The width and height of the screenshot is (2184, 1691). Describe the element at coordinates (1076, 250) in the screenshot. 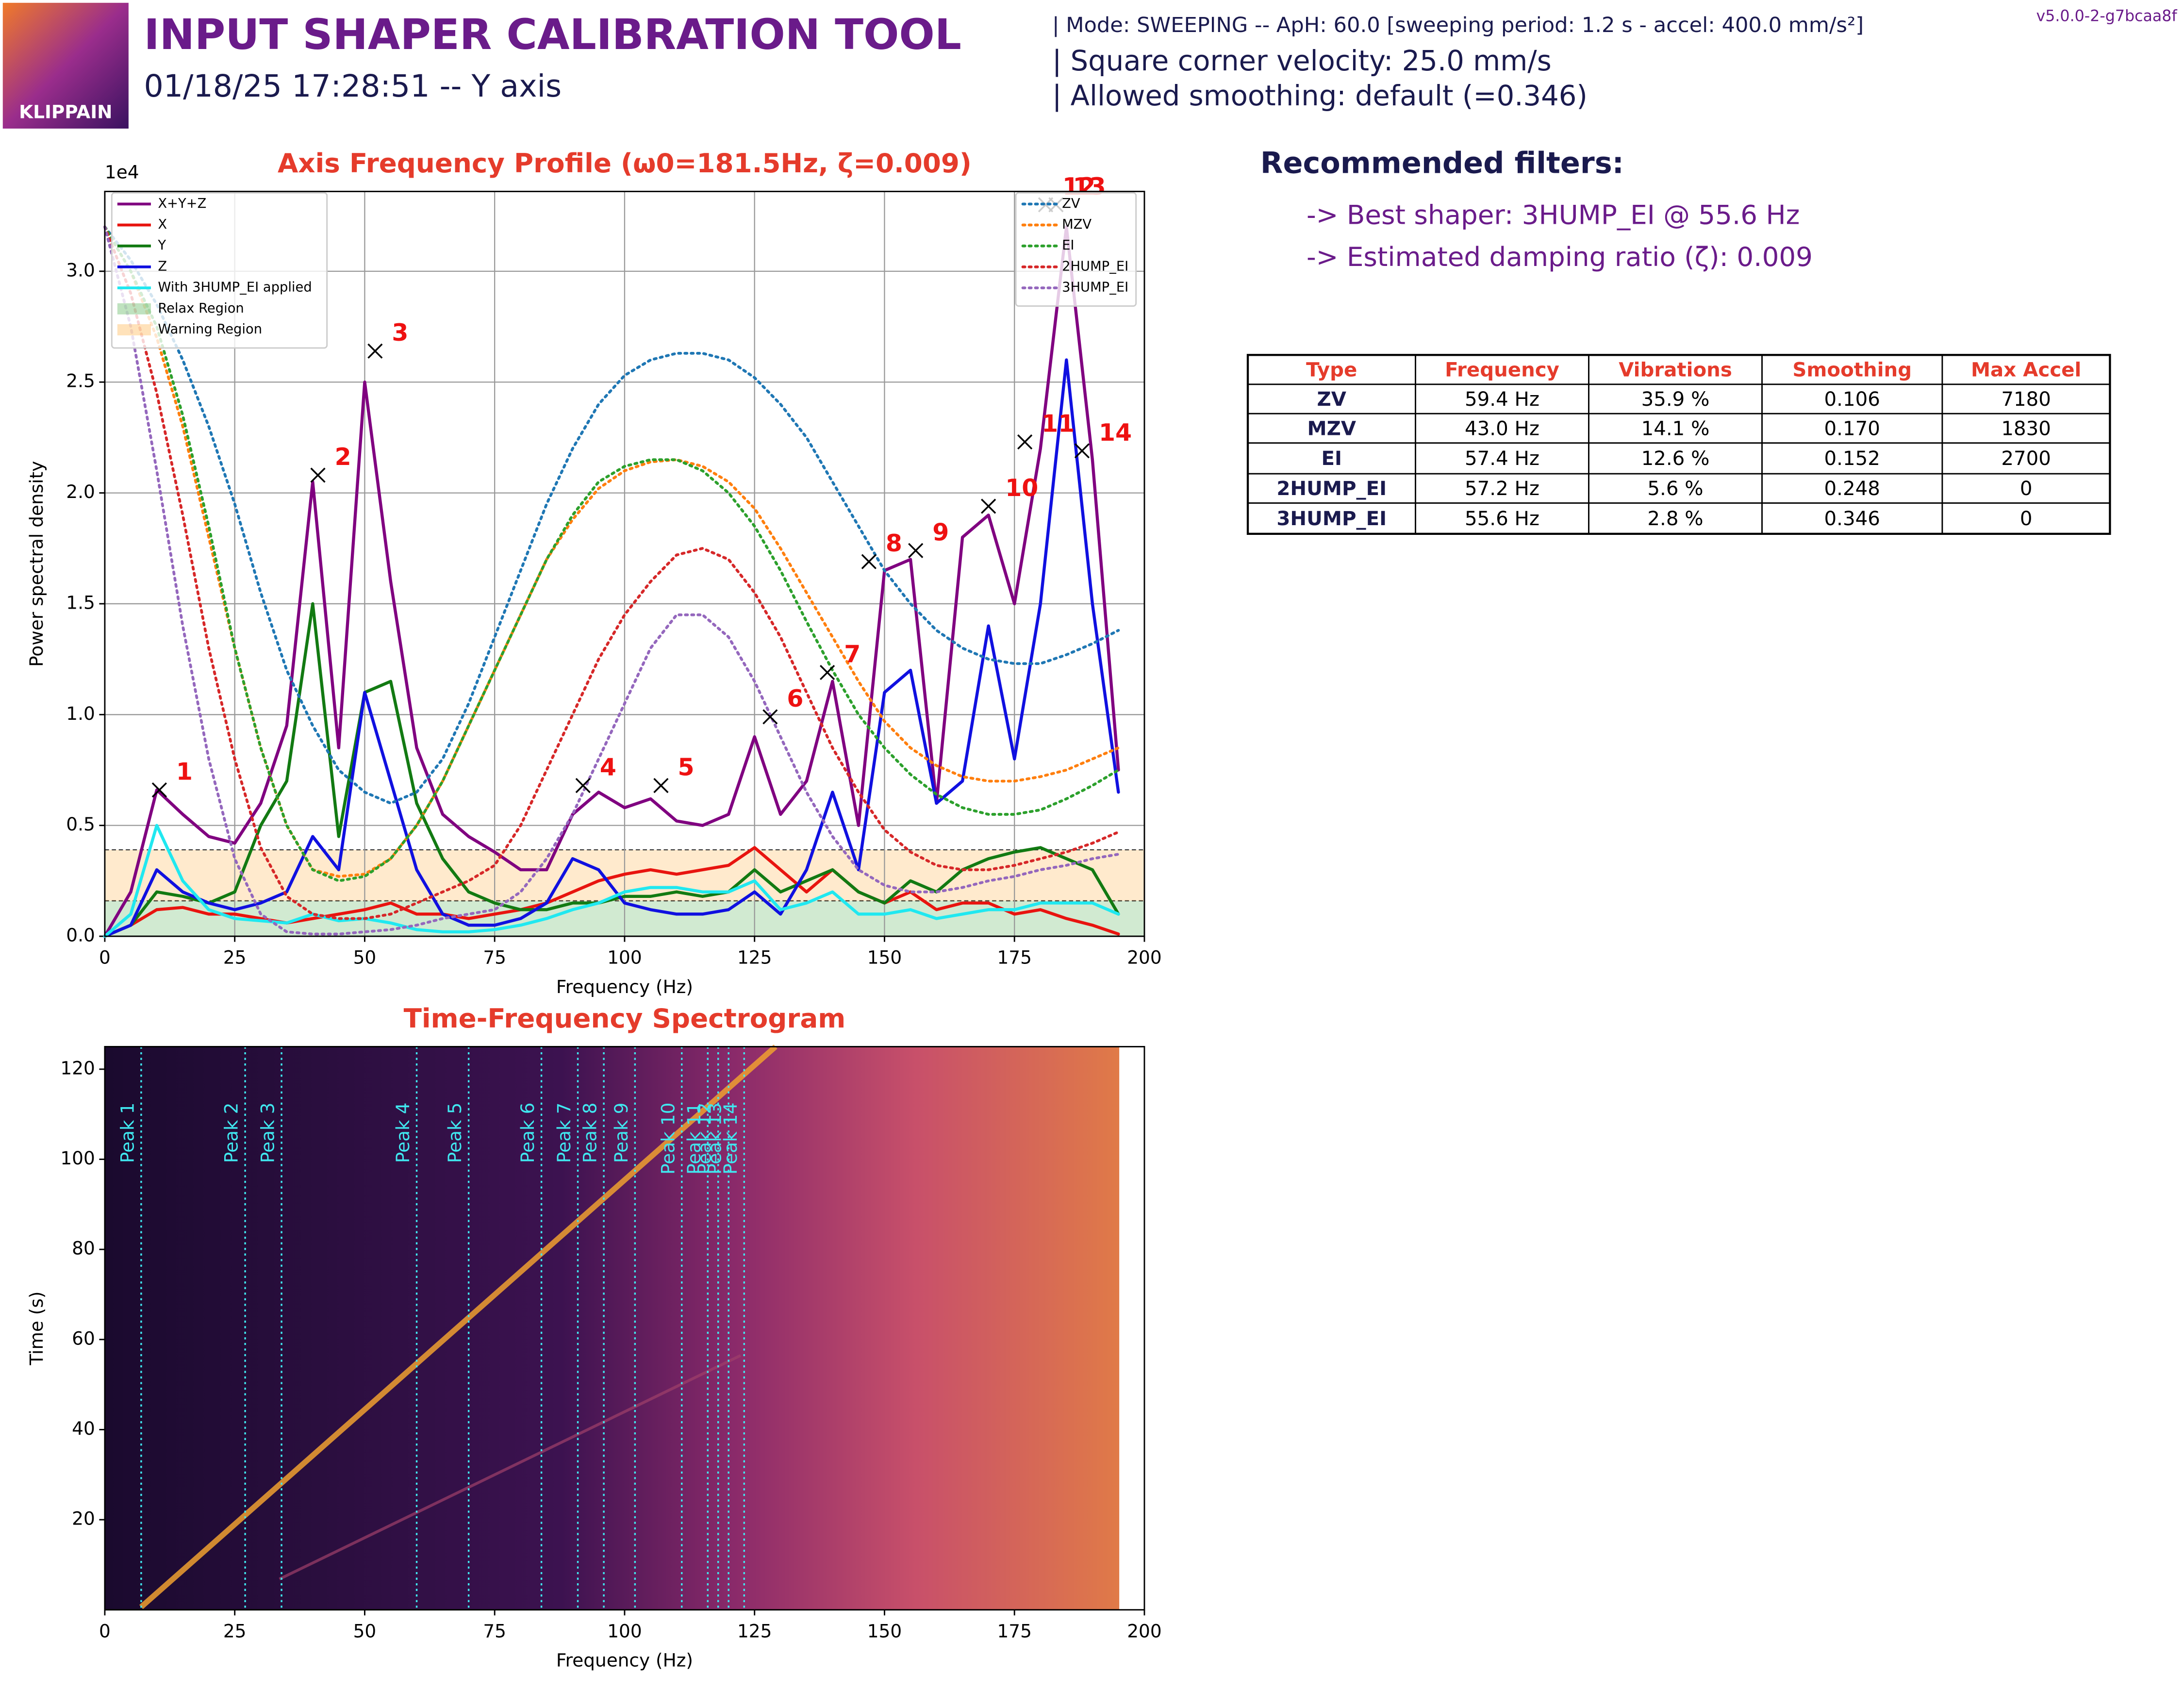

I see `legend-box` at that location.